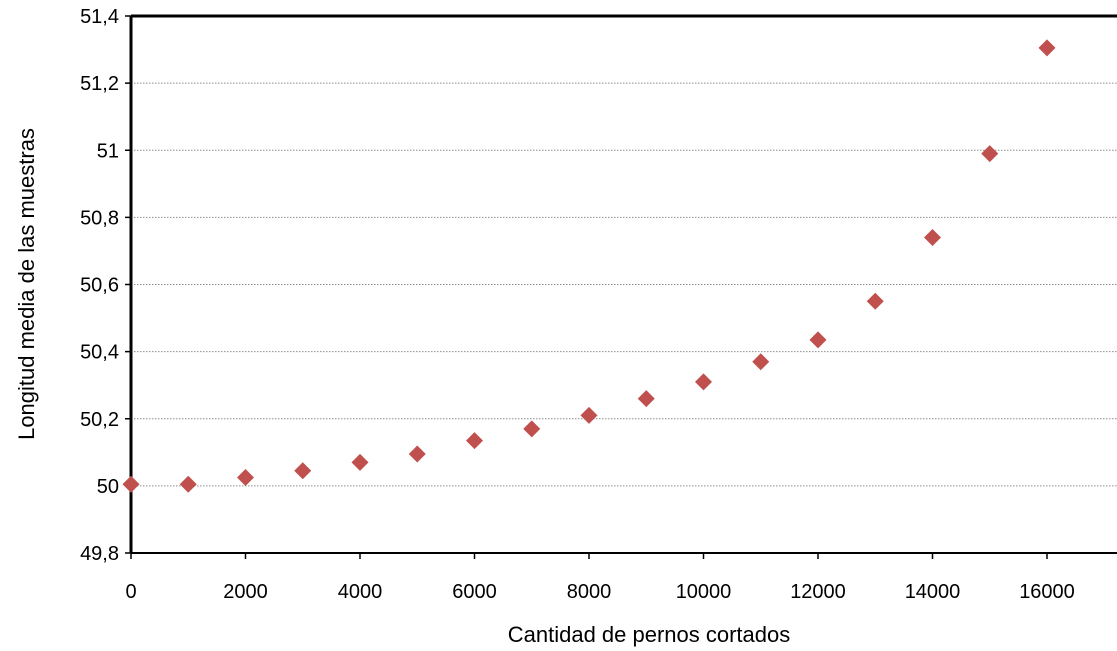 The width and height of the screenshot is (1117, 651). Describe the element at coordinates (99, 353) in the screenshot. I see `y-tick-label: 50,4` at that location.